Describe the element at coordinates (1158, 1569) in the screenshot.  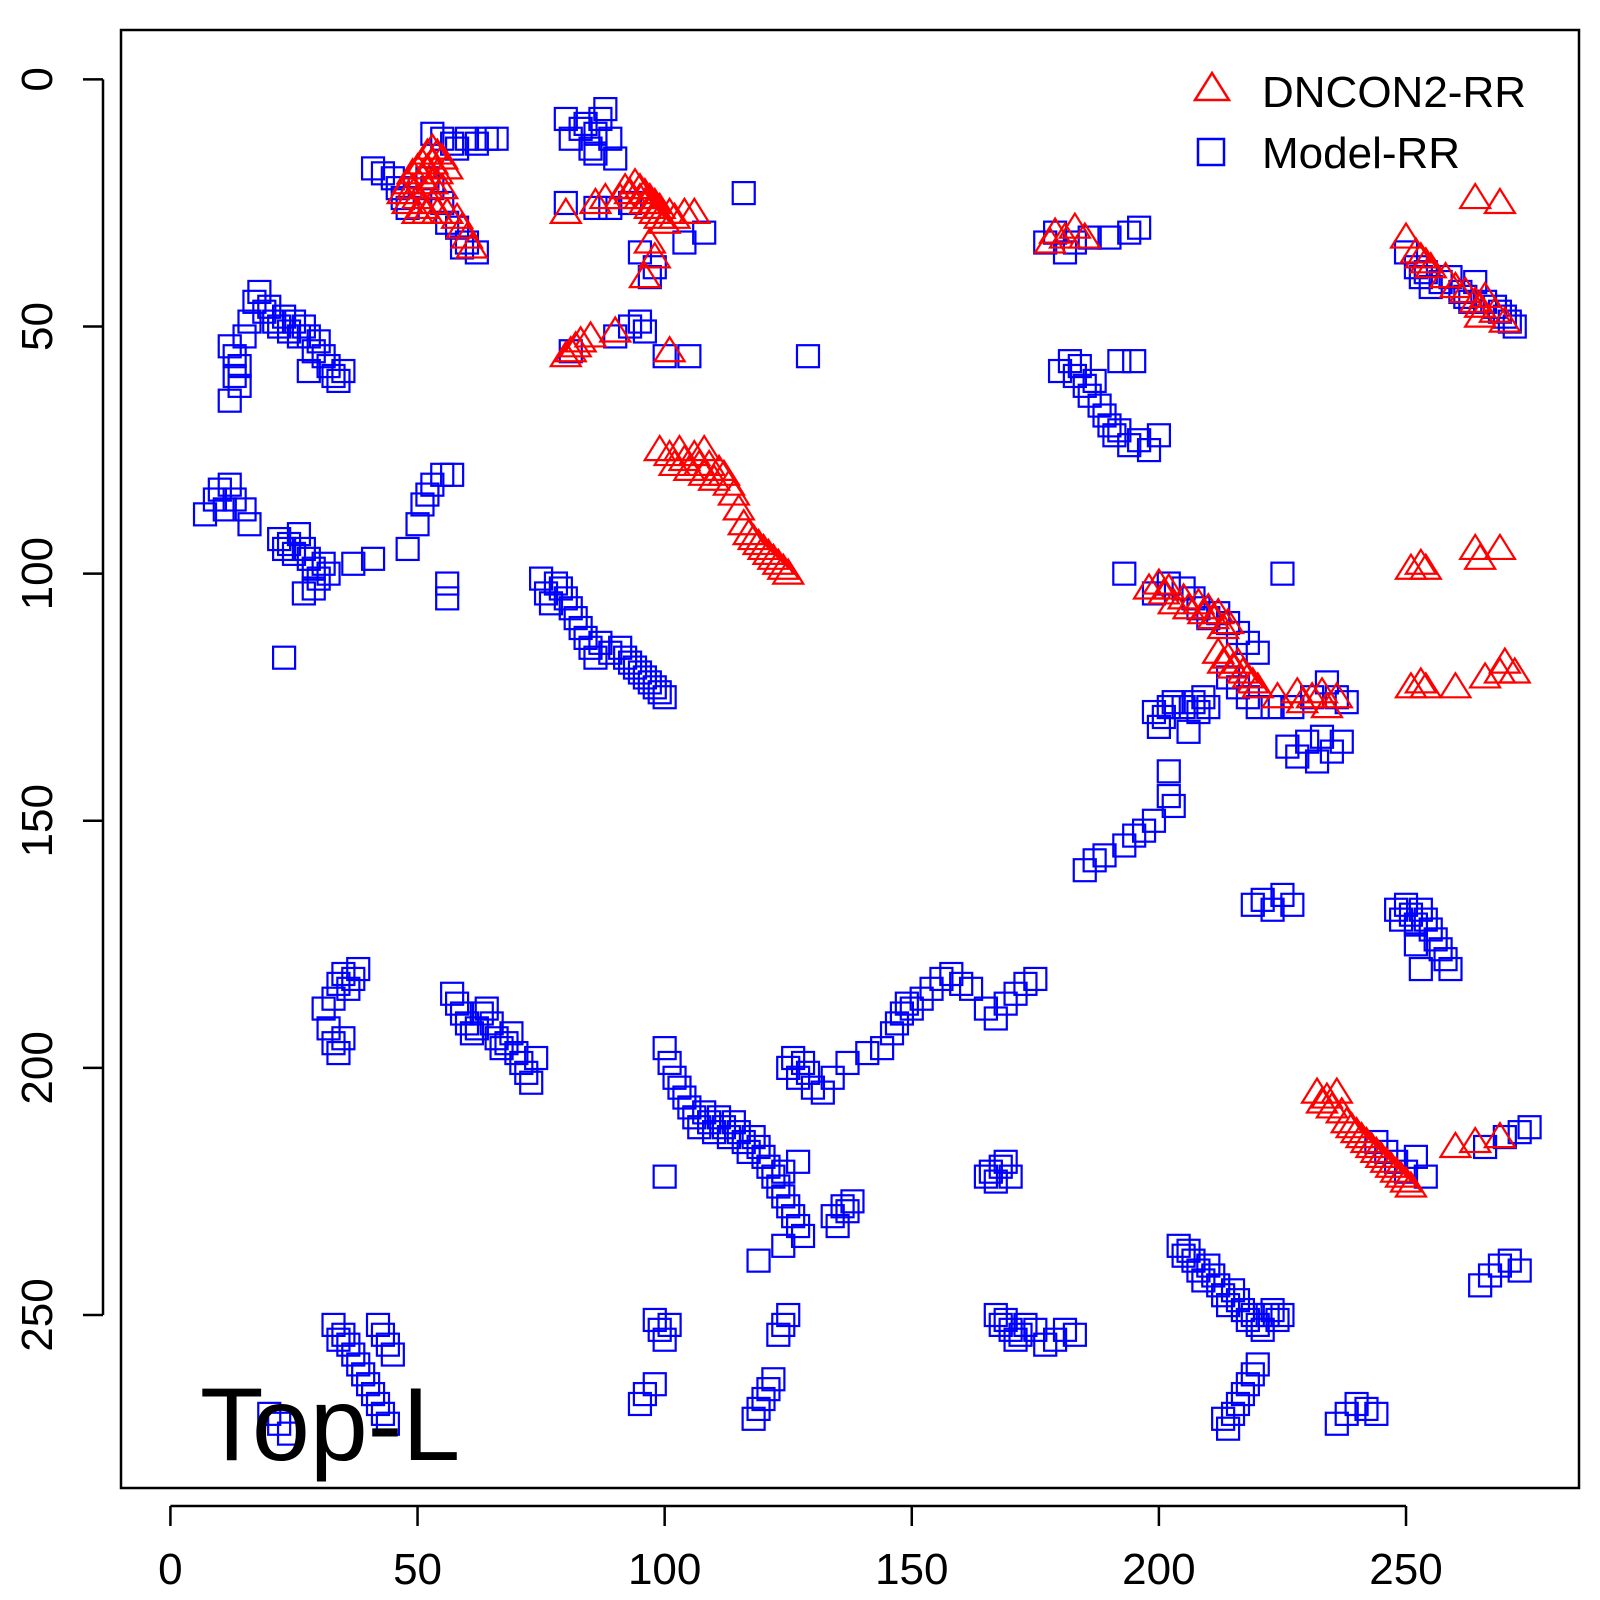
I see `x-tick-label: 200` at that location.